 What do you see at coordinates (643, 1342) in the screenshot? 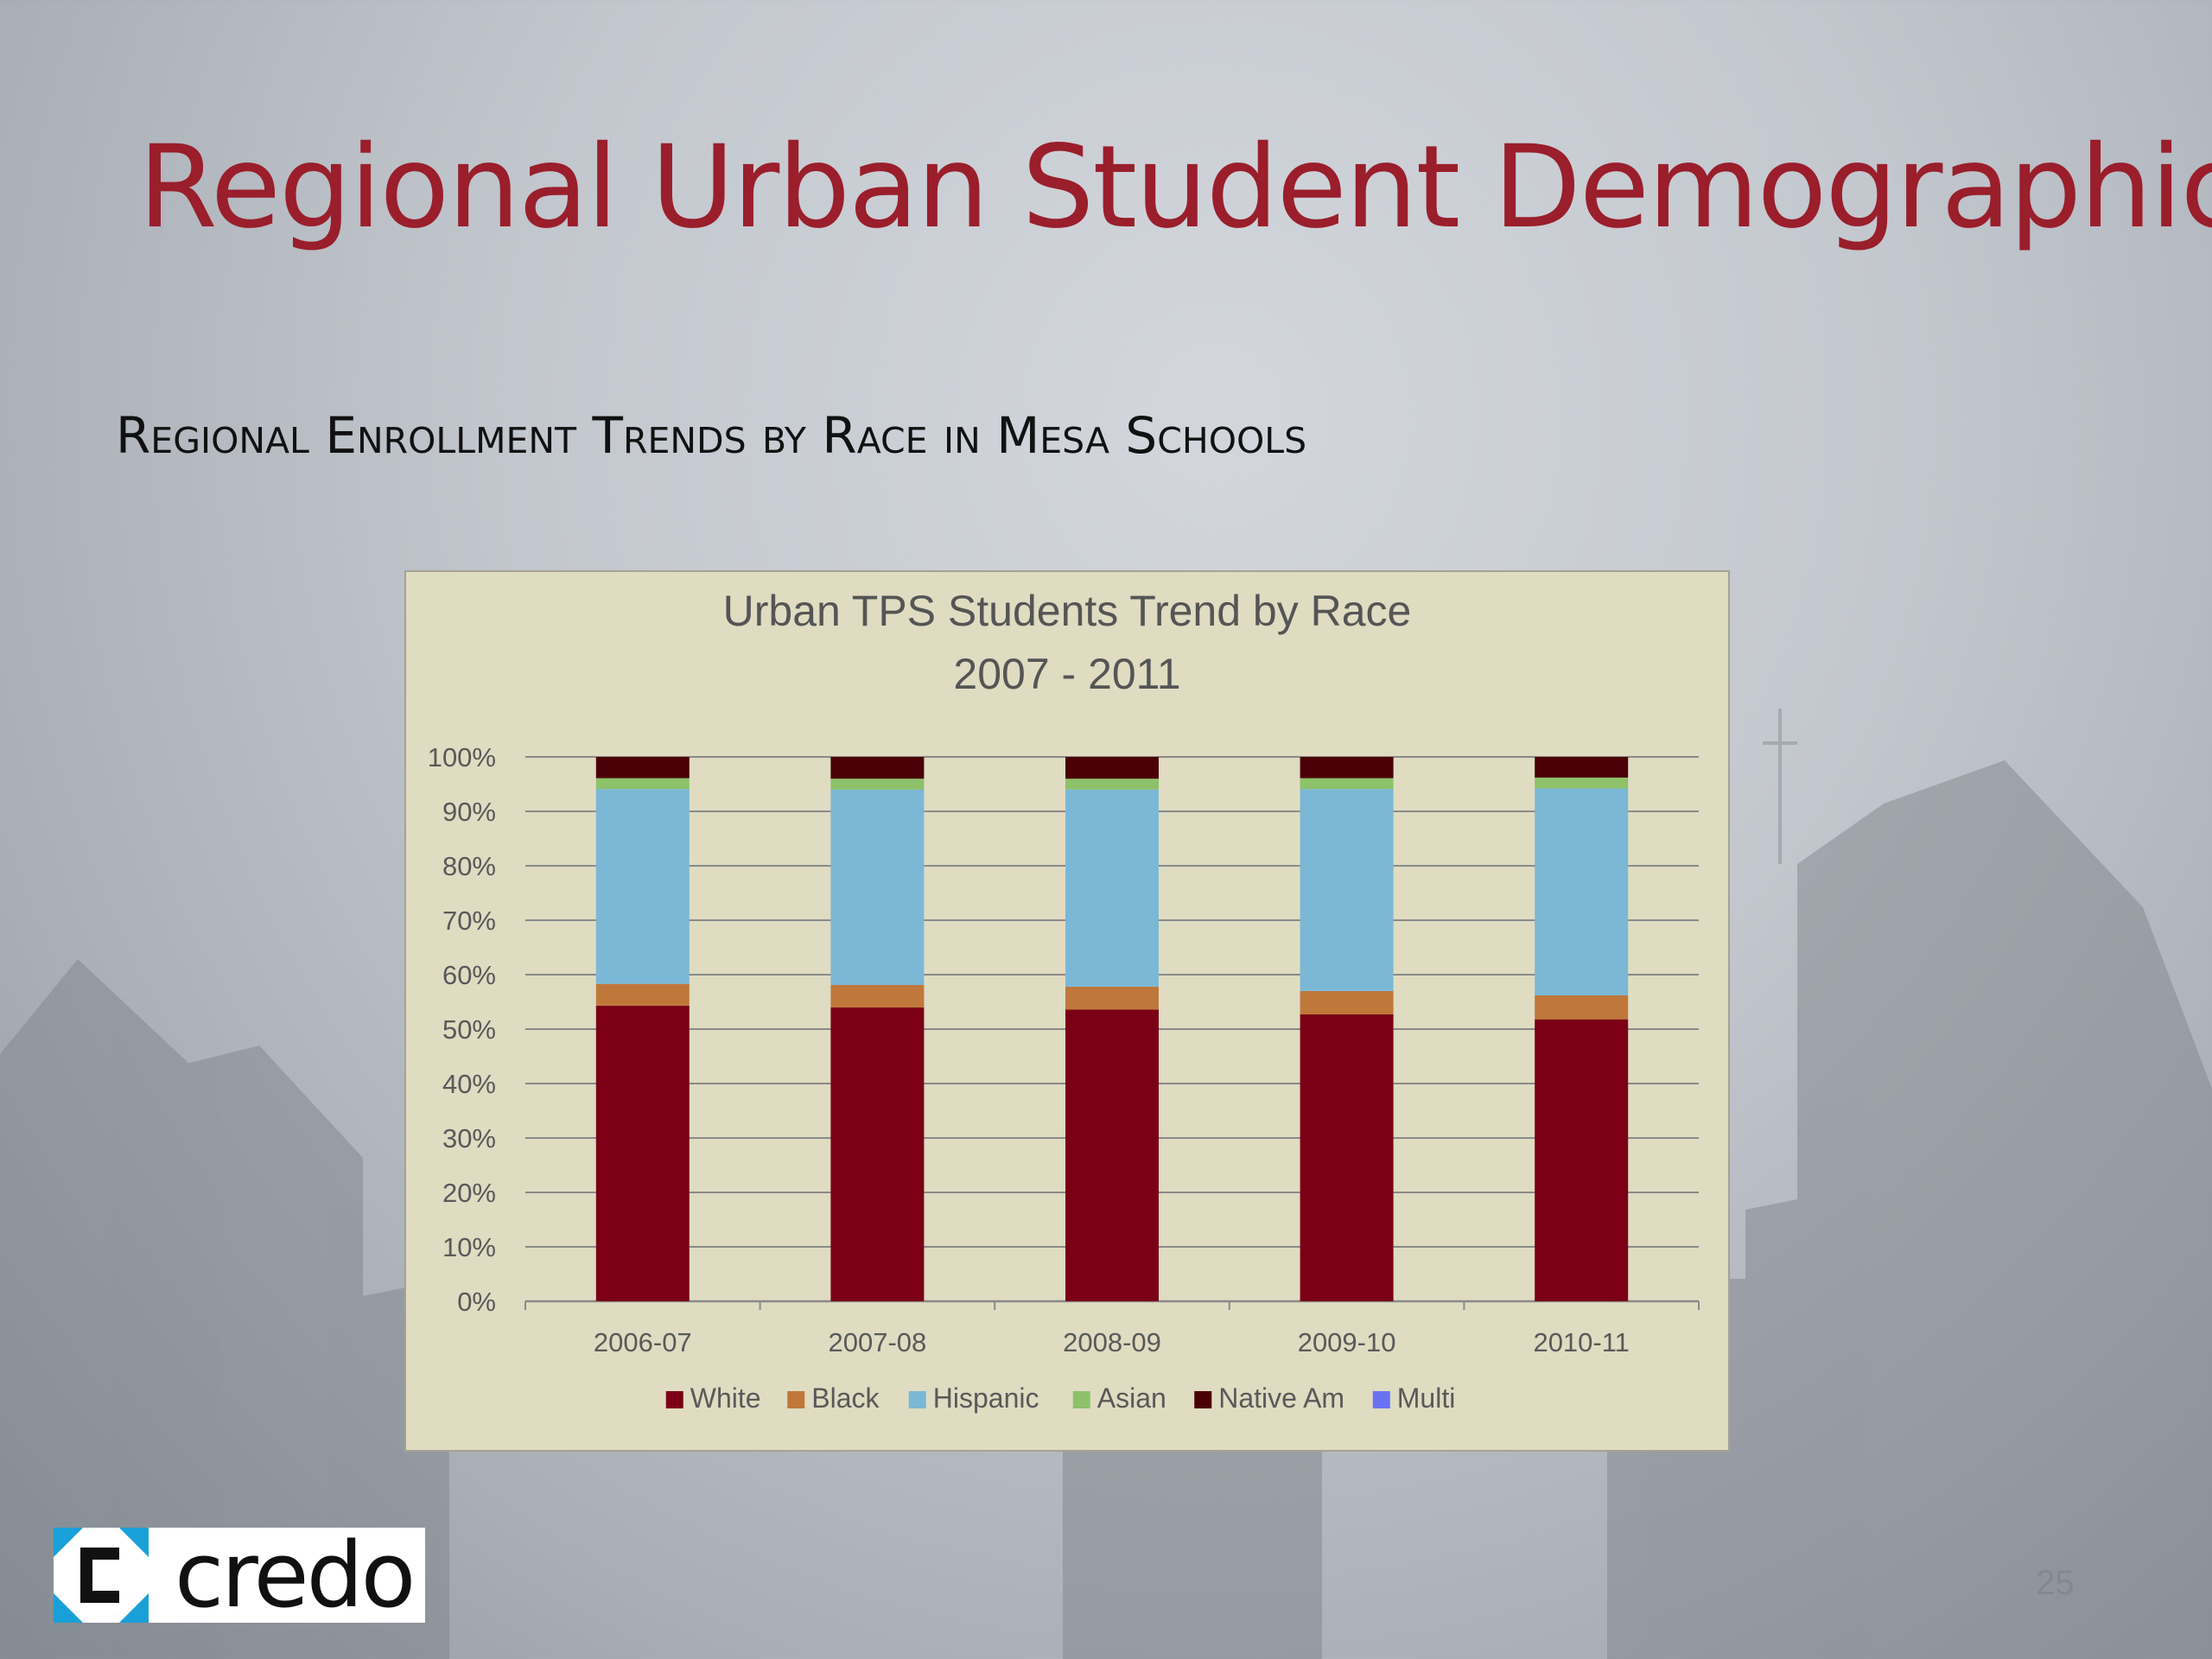
I see `x-tick-label: 2006-07` at bounding box center [643, 1342].